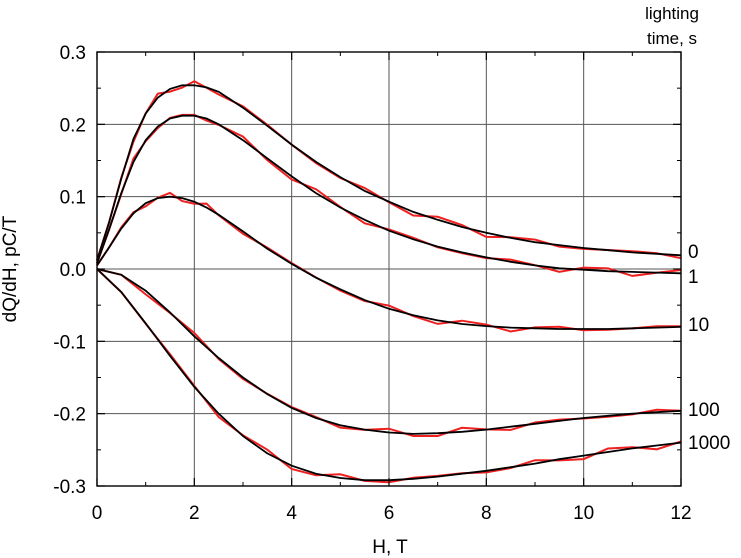  What do you see at coordinates (73, 198) in the screenshot?
I see `y-tick-label: 0.1` at bounding box center [73, 198].